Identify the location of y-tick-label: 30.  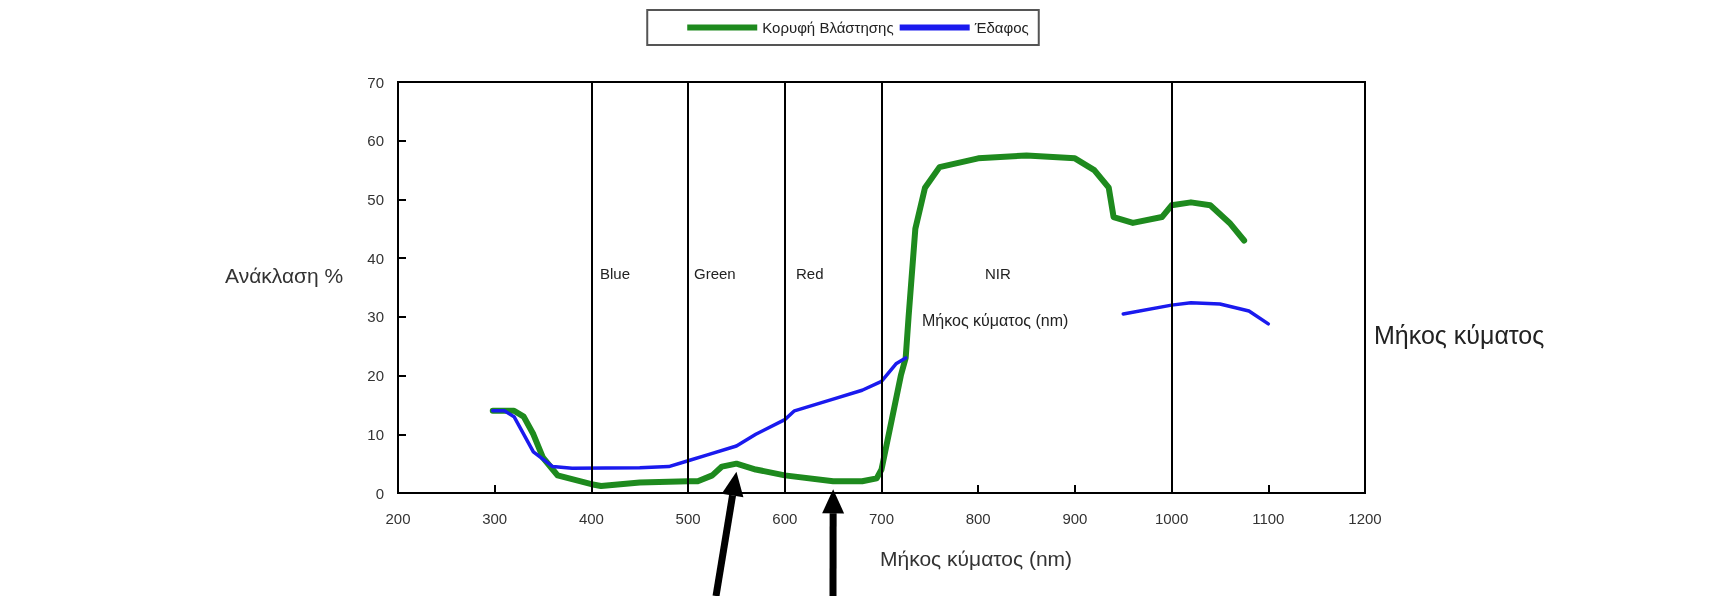
(375, 317).